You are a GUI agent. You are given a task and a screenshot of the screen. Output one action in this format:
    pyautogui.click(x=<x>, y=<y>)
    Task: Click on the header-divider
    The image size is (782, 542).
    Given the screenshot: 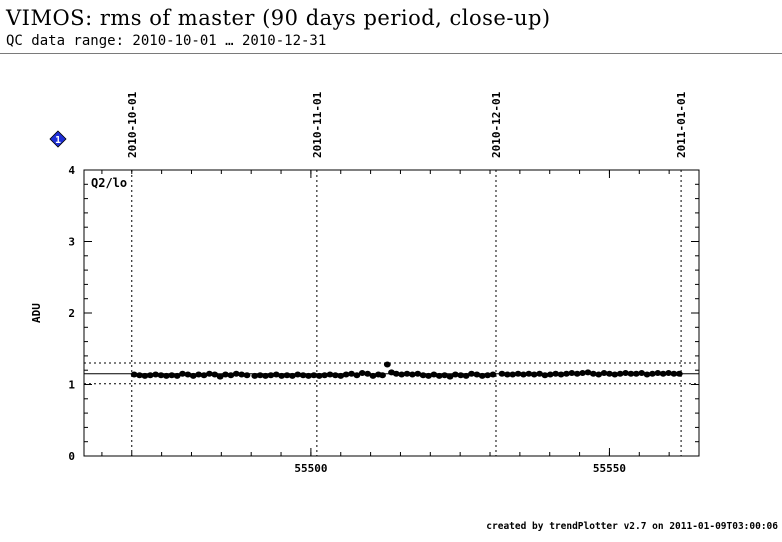 What is the action you would take?
    pyautogui.click(x=391, y=53)
    